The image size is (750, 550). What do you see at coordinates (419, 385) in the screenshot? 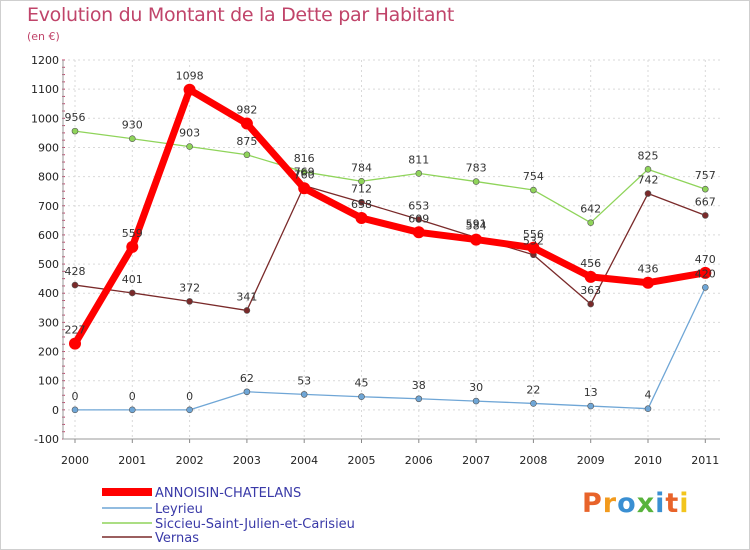
I see `data-label: 38` at bounding box center [419, 385].